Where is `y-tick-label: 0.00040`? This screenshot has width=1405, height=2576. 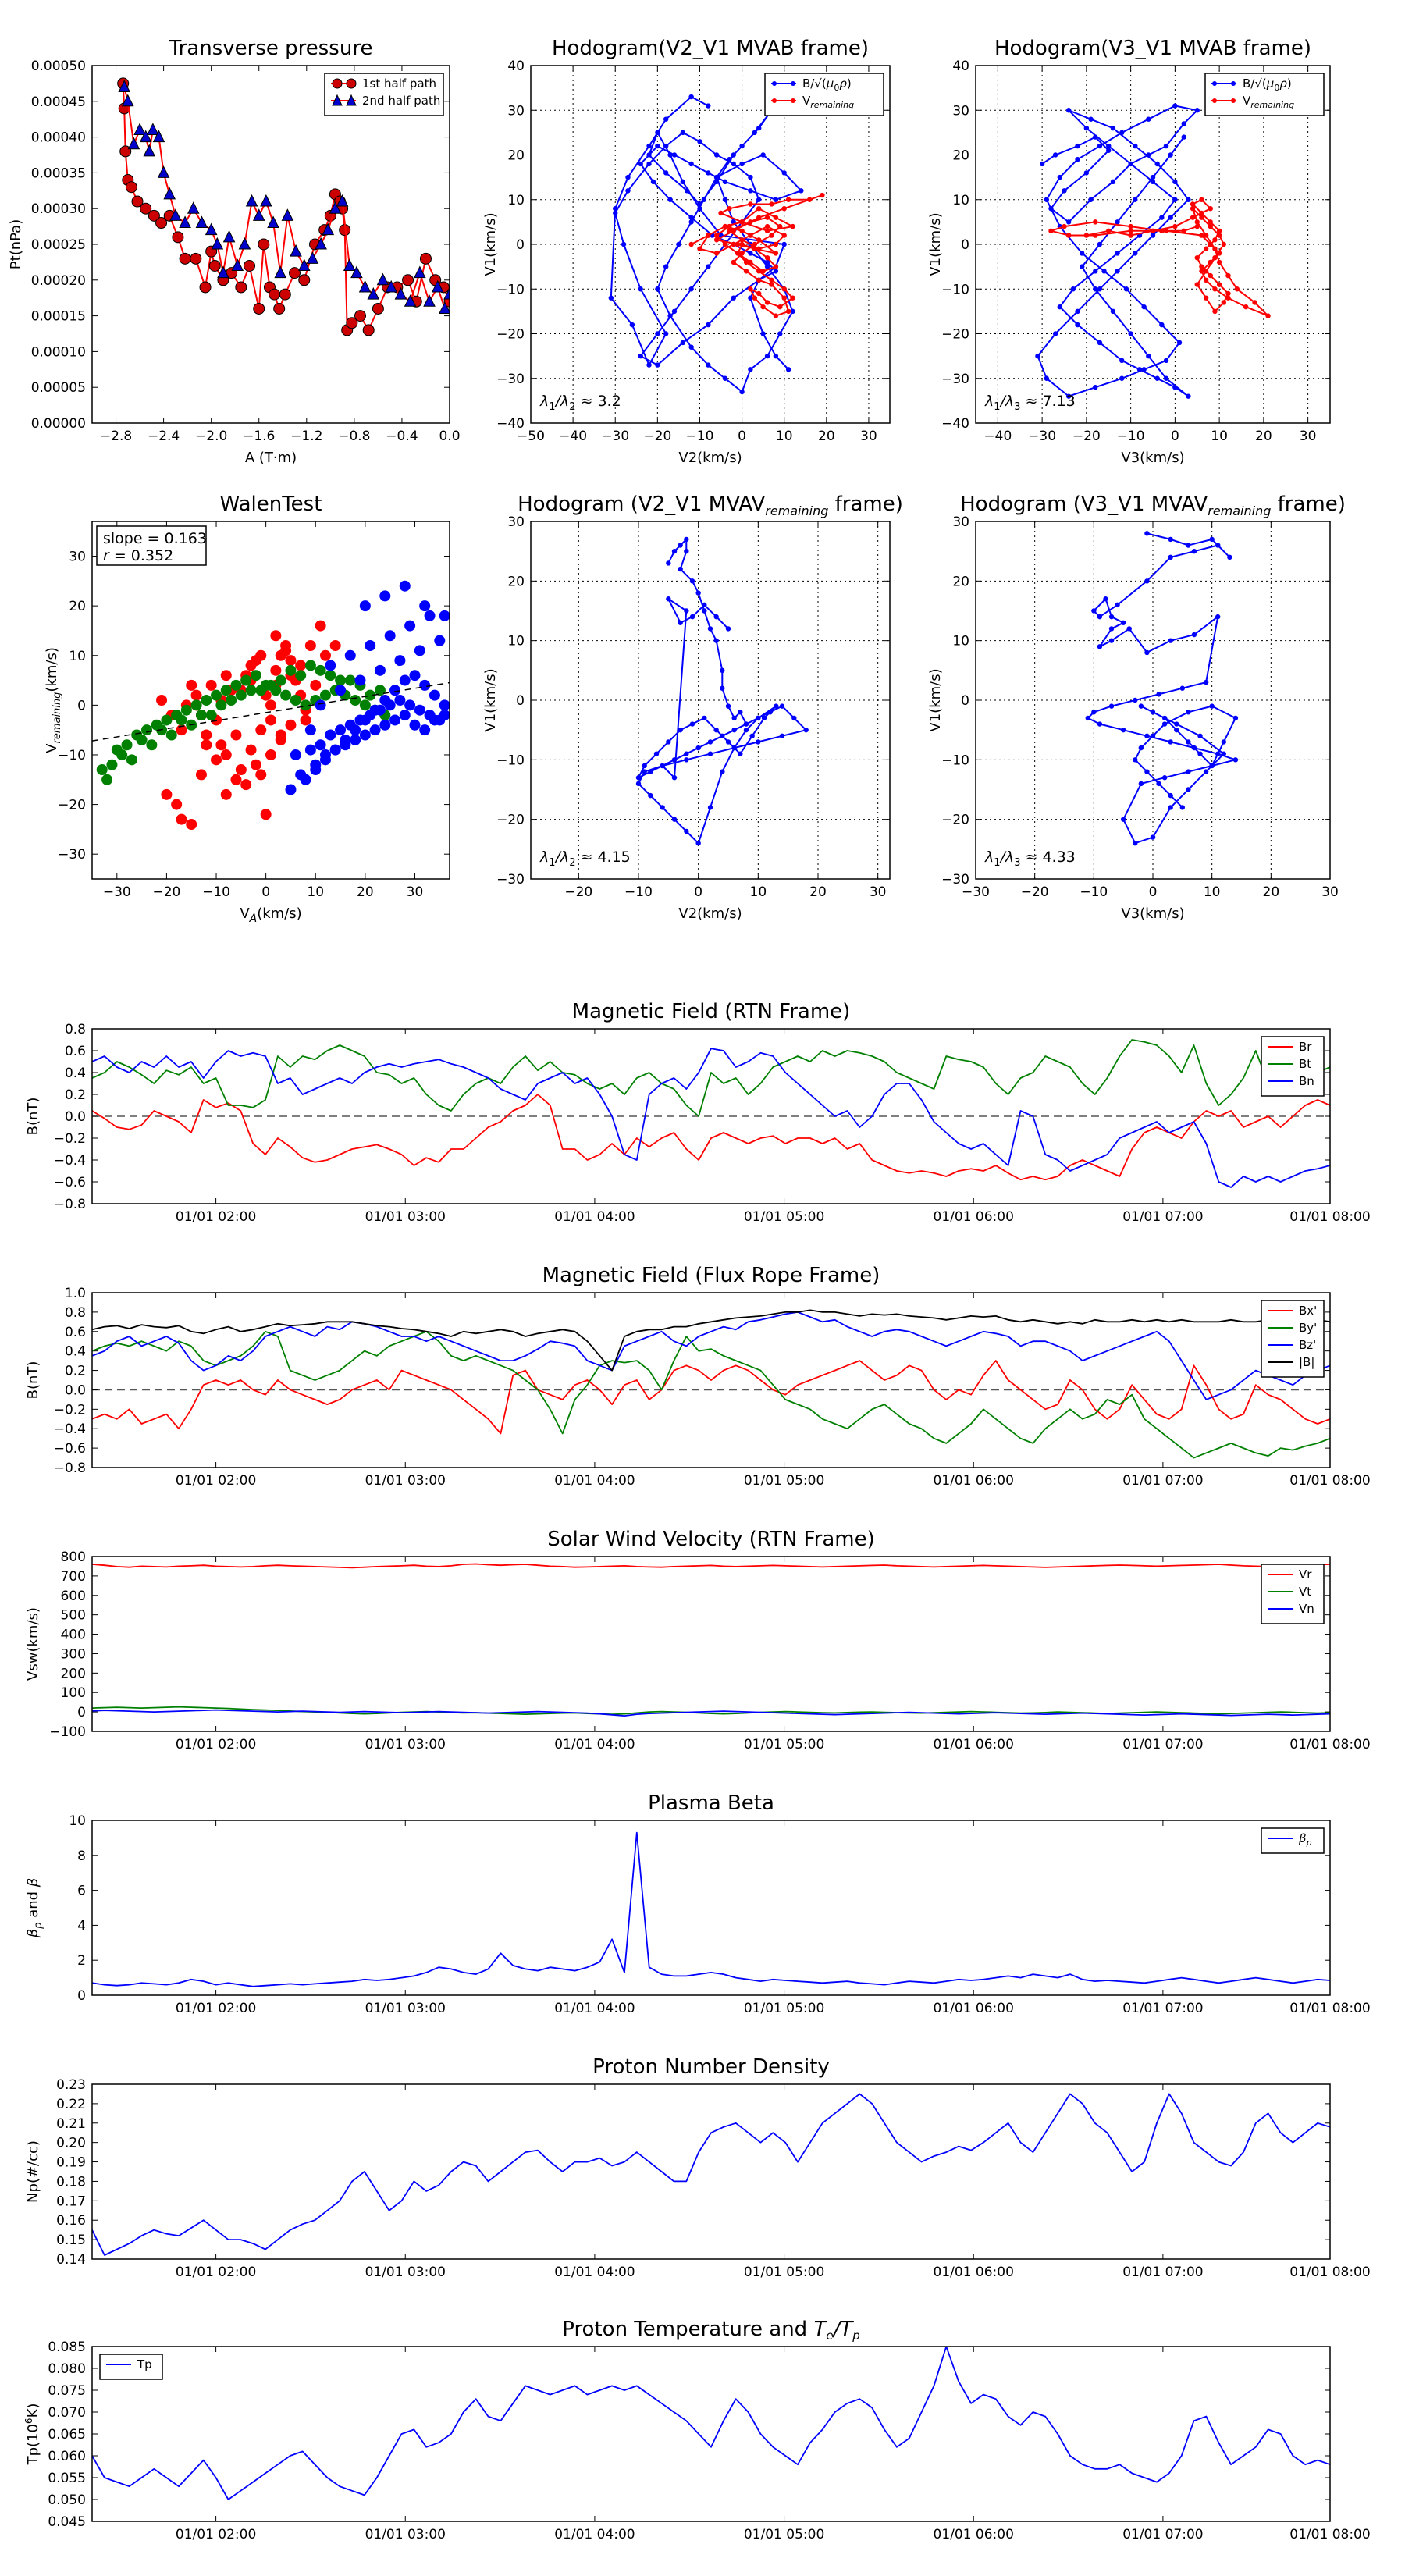
y-tick-label: 0.00040 is located at coordinates (59, 138).